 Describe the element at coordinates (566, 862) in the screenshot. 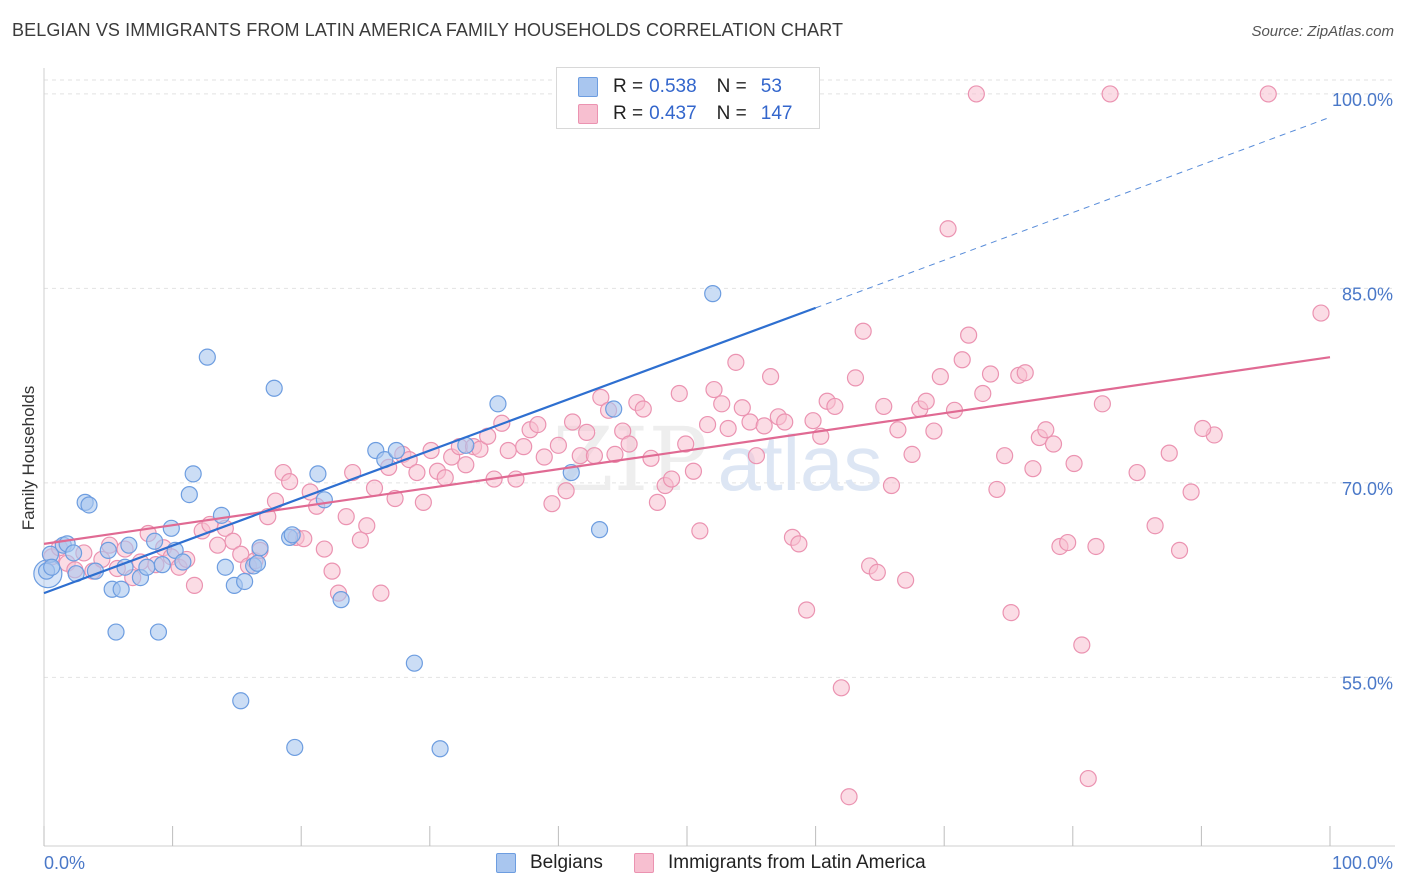

I see `legend-label-belgians: Belgians` at that location.